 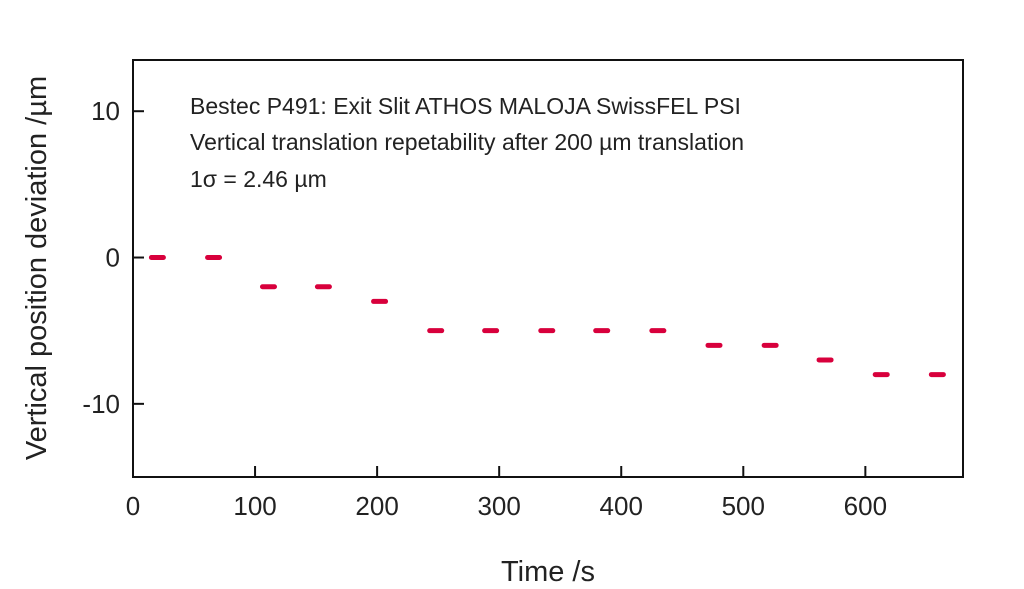 I want to click on x-tick-label: 600, so click(x=865, y=506).